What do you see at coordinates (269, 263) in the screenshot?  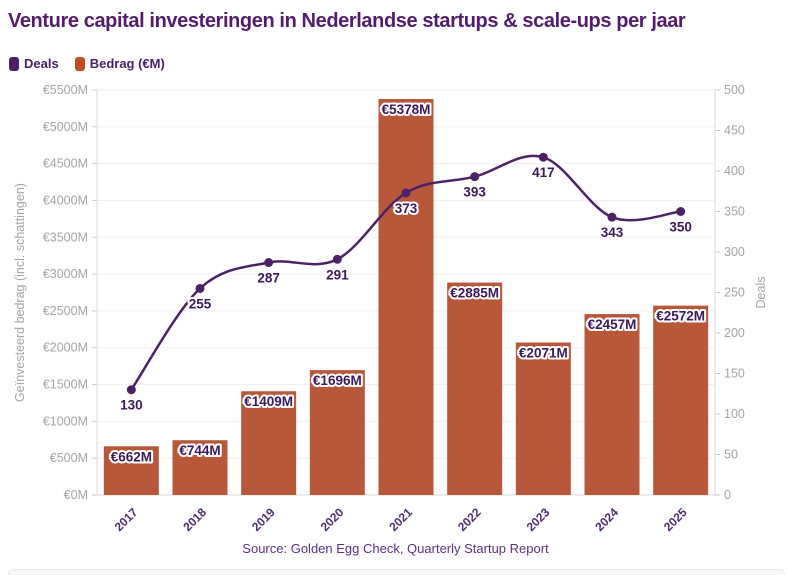 I see `deals-point-2019` at bounding box center [269, 263].